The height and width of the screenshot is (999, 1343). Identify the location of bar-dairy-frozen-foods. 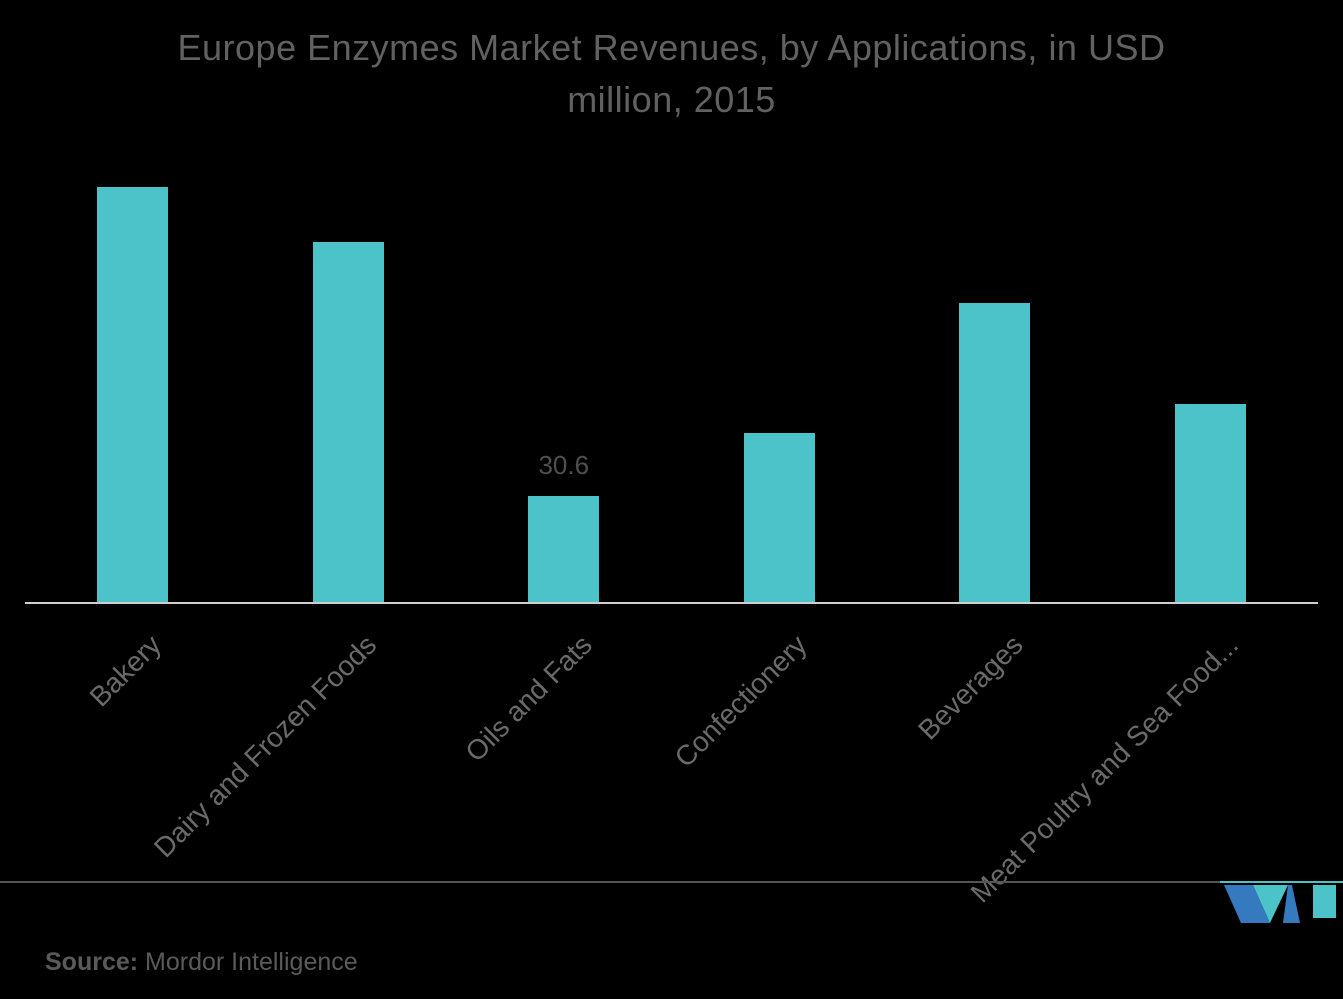
(348, 422).